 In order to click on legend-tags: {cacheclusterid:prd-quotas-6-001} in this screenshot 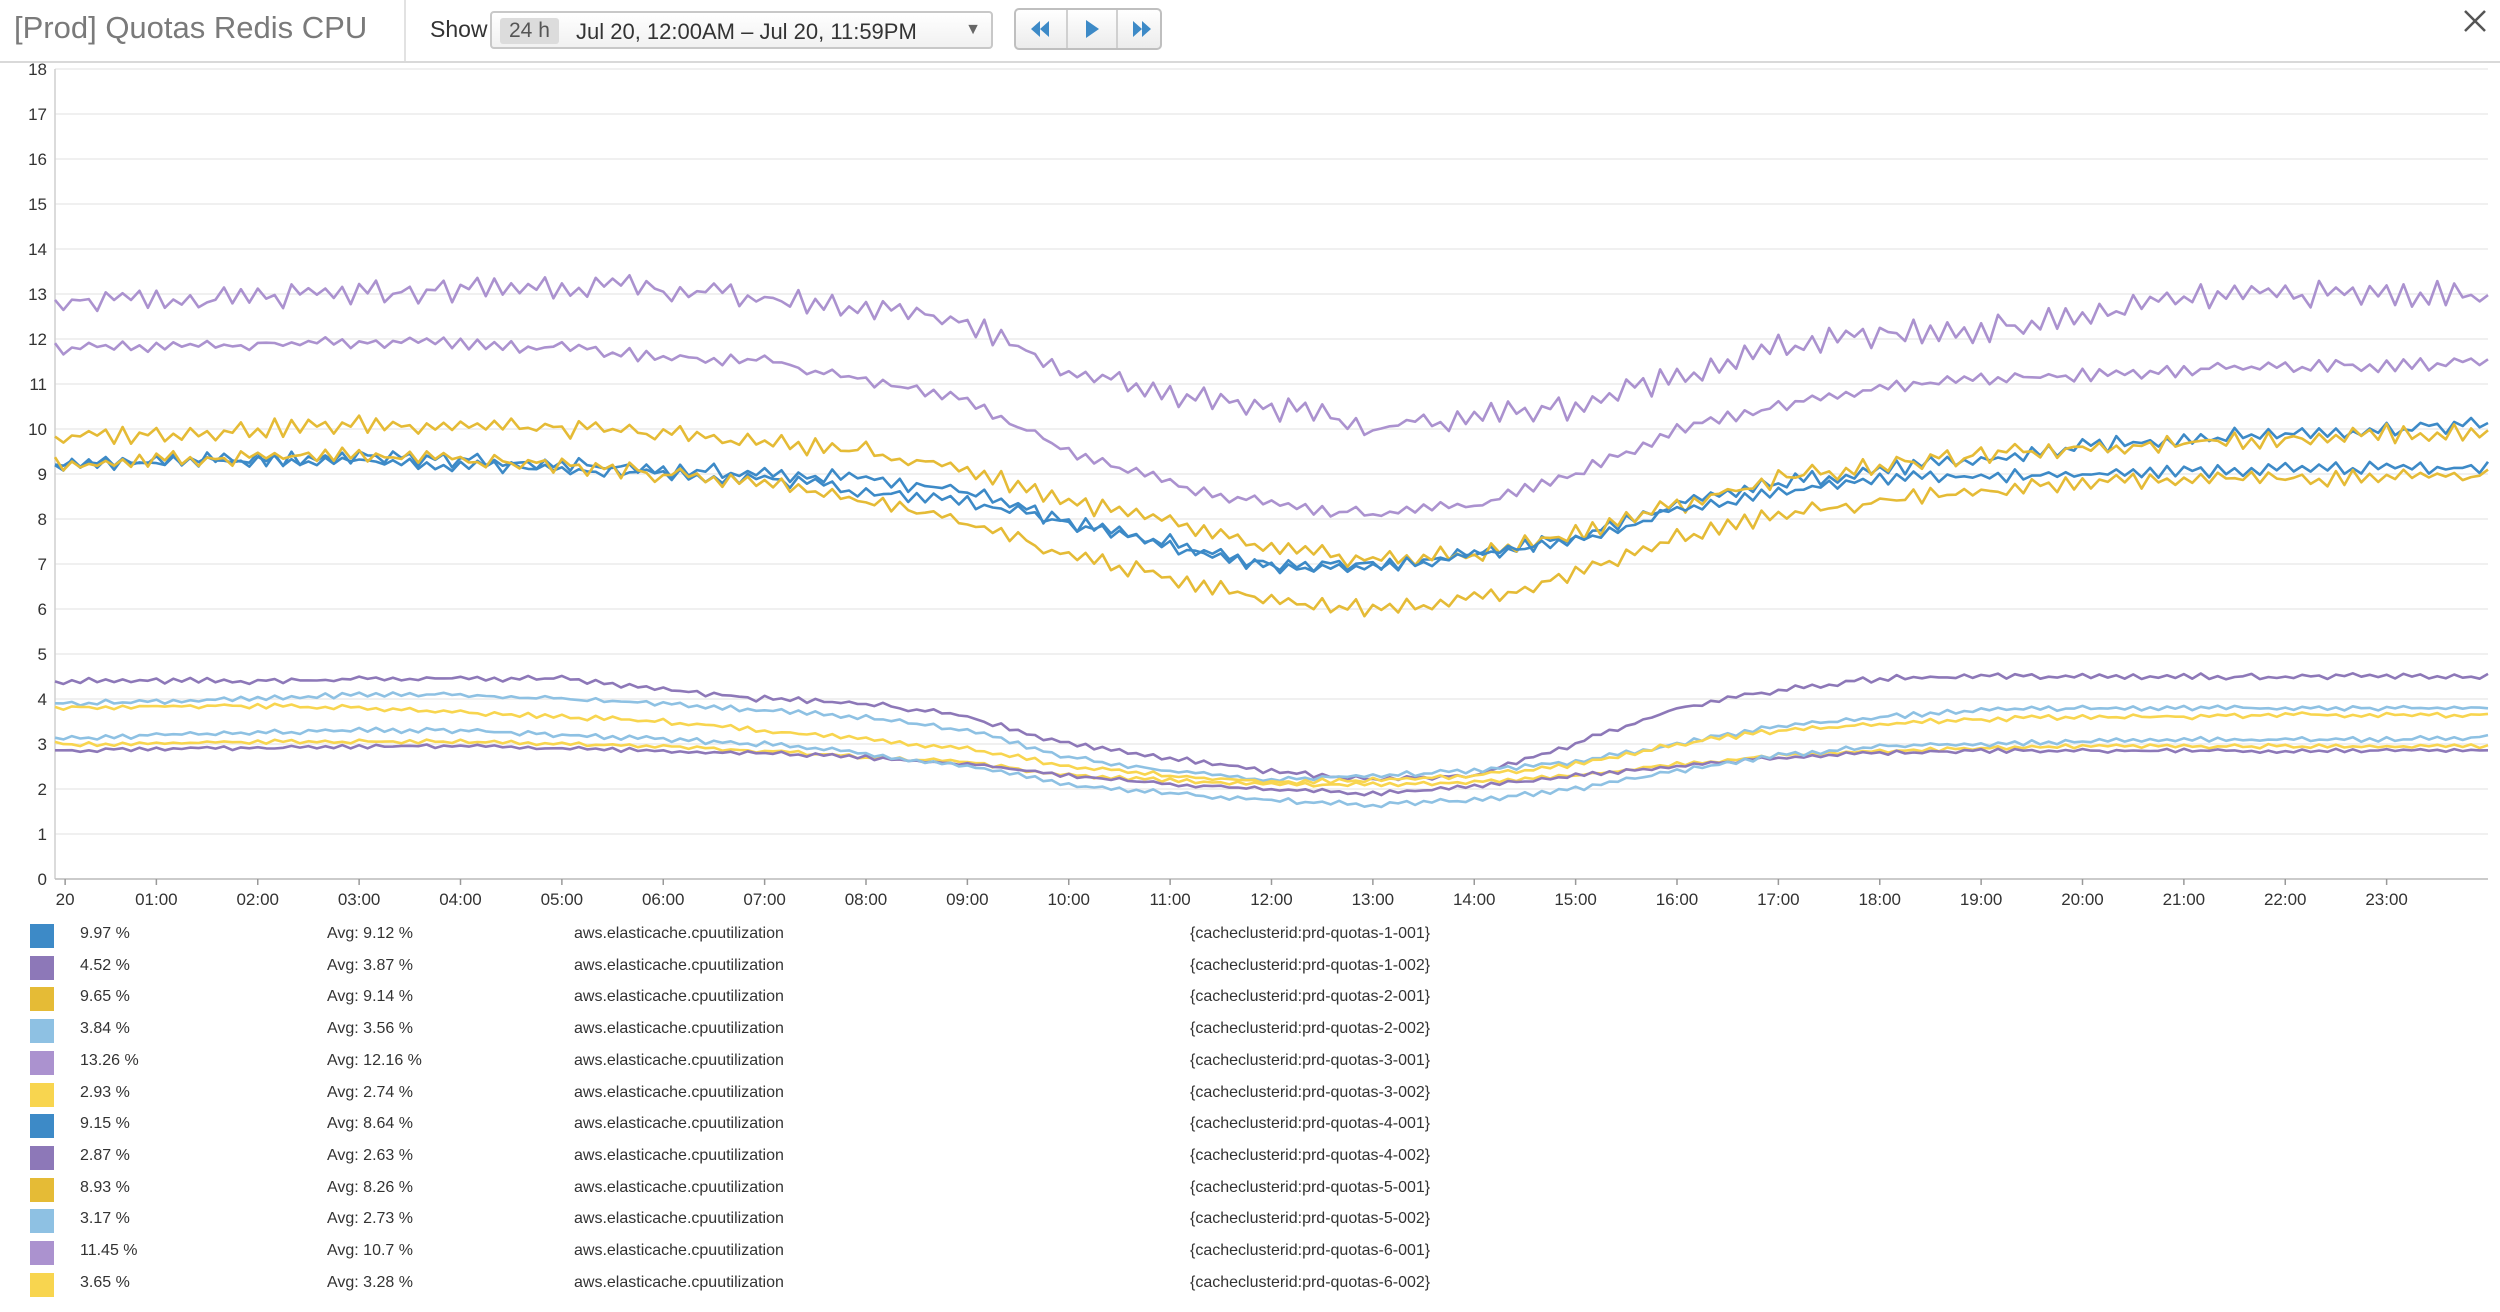, I will do `click(1310, 1250)`.